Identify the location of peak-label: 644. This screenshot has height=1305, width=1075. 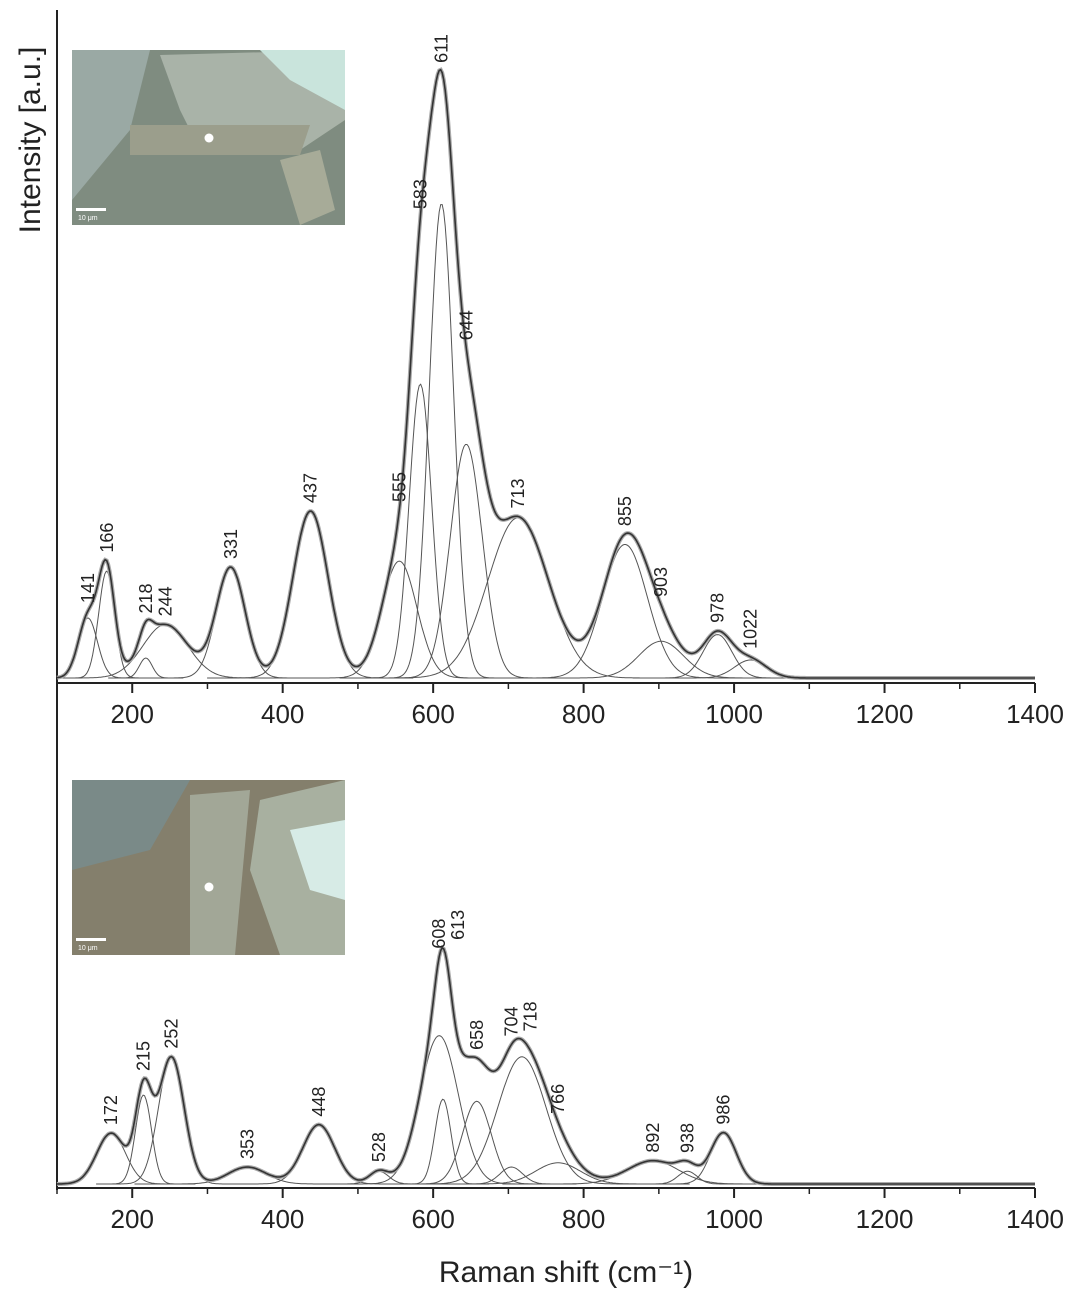
(466, 325).